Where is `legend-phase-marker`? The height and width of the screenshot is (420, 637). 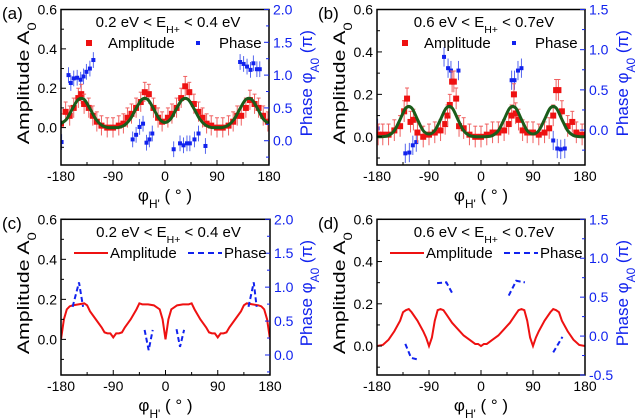
legend-phase-marker is located at coordinates (514, 43).